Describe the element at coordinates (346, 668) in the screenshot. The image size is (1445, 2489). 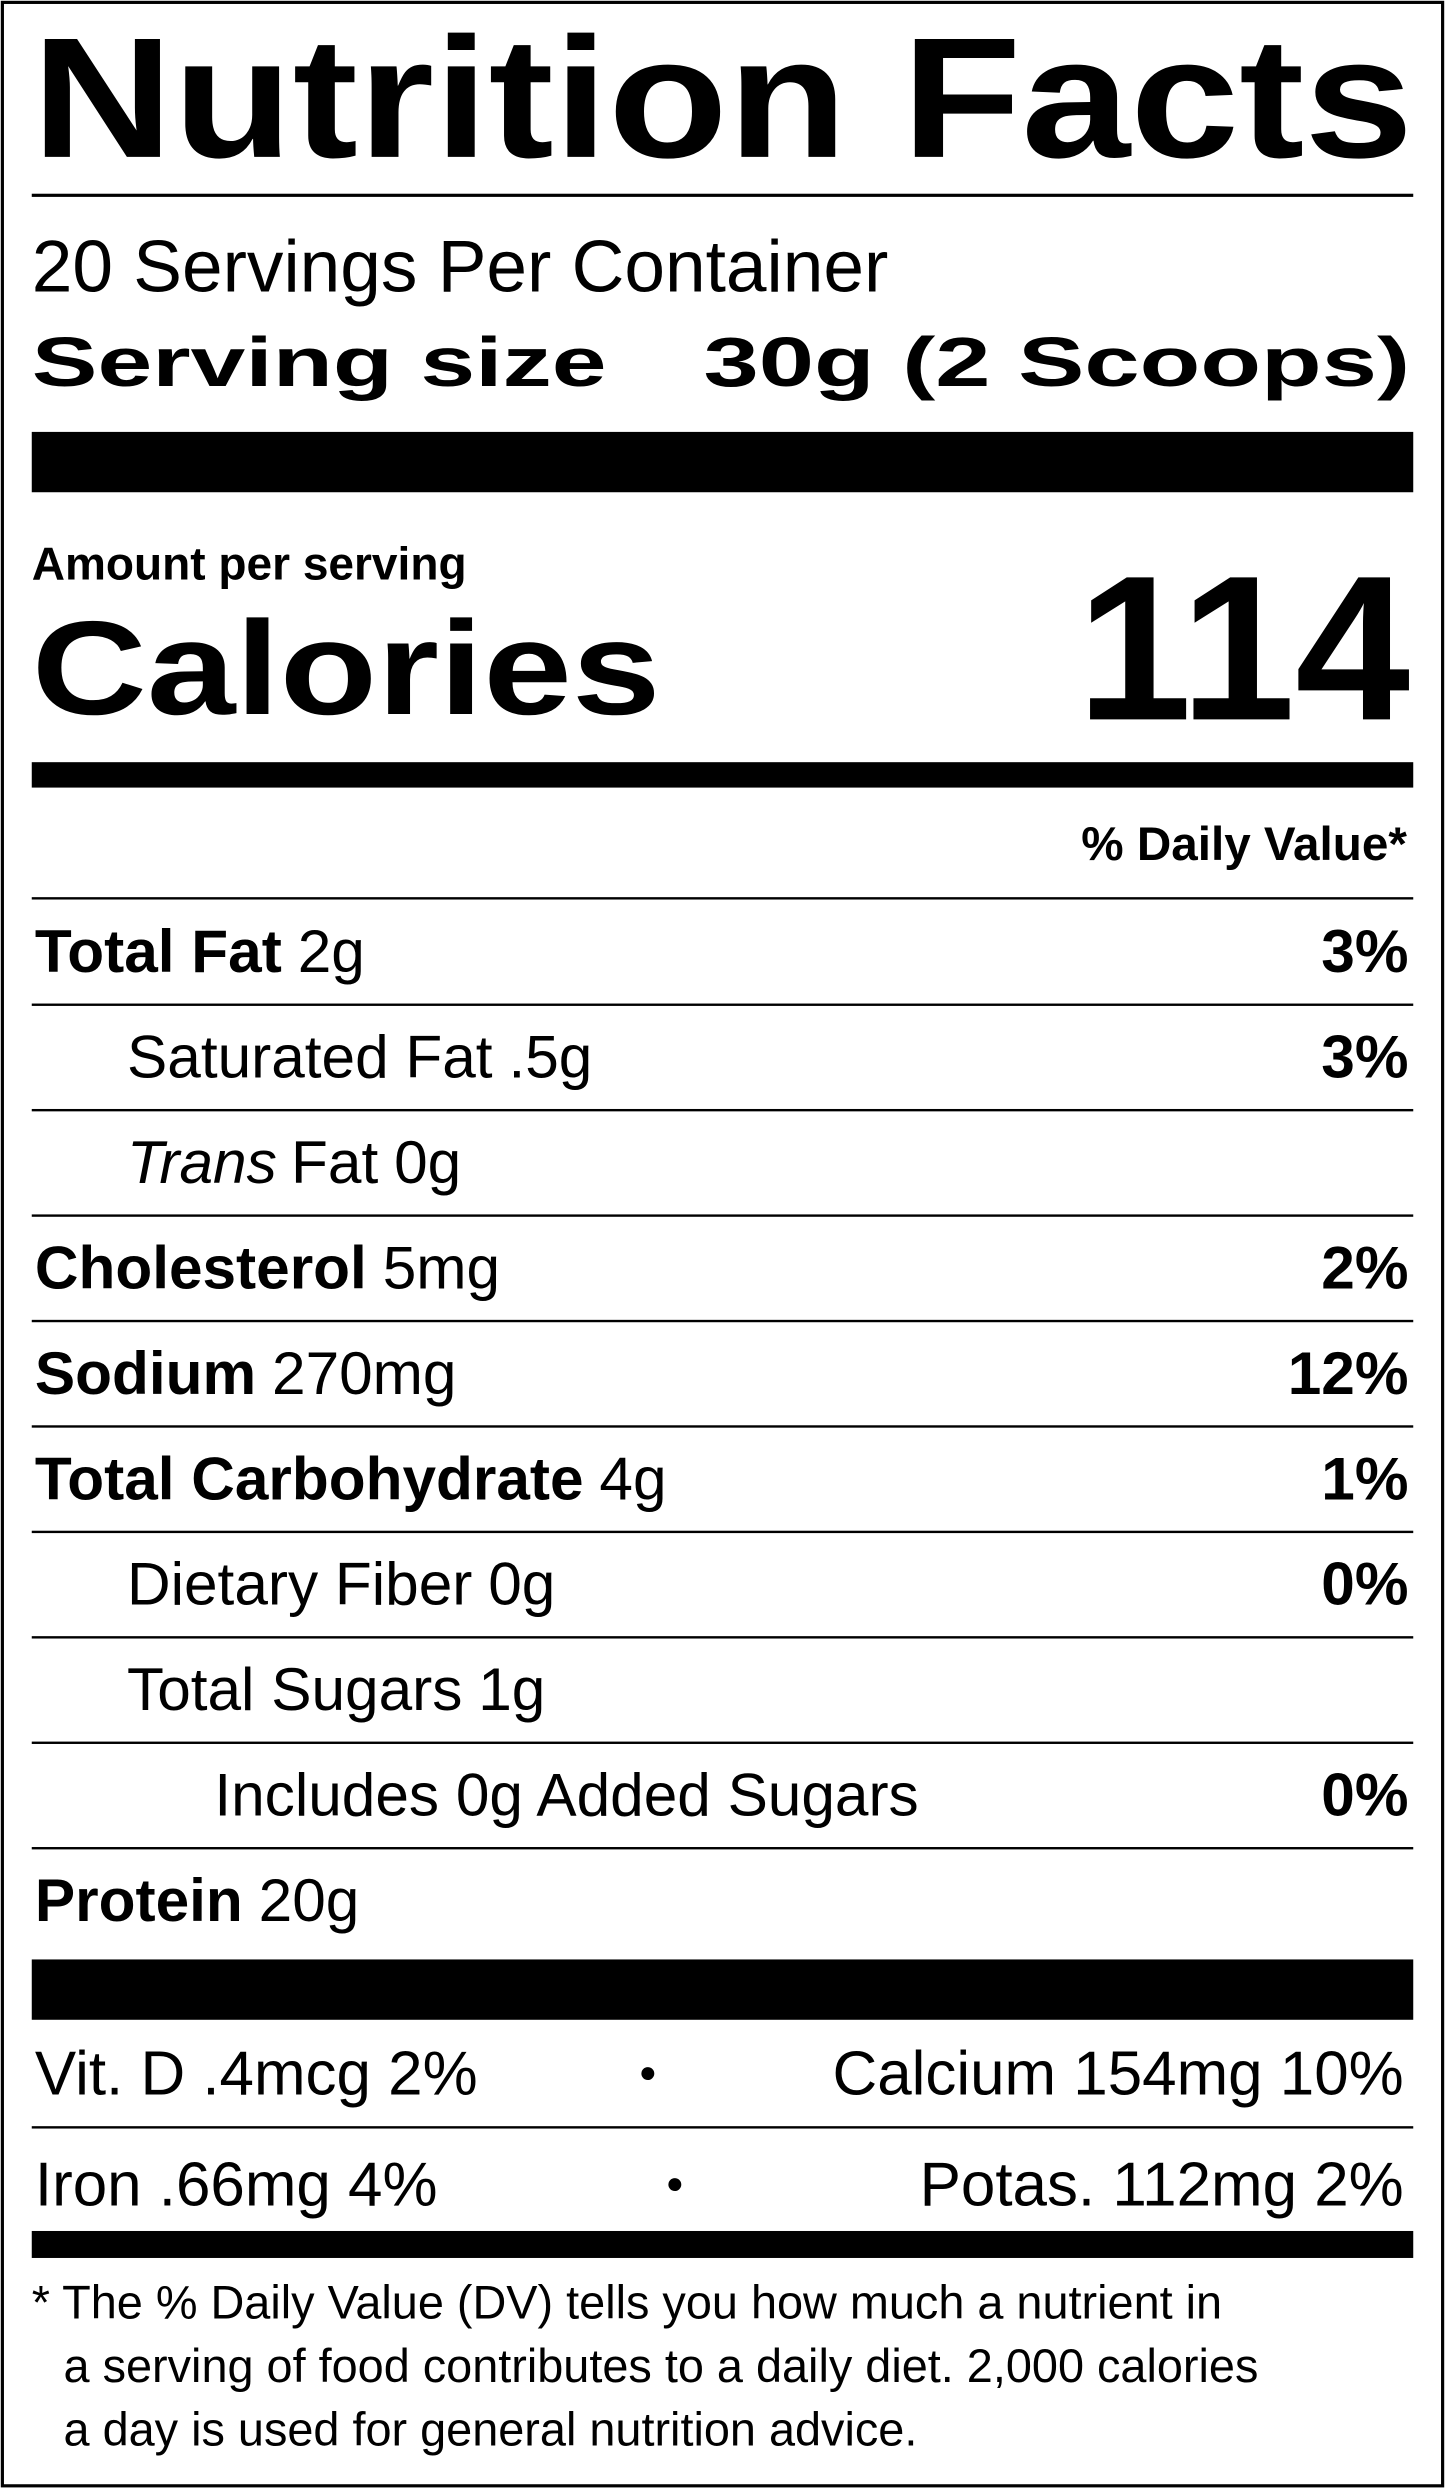
I see `calories-label: Calories` at that location.